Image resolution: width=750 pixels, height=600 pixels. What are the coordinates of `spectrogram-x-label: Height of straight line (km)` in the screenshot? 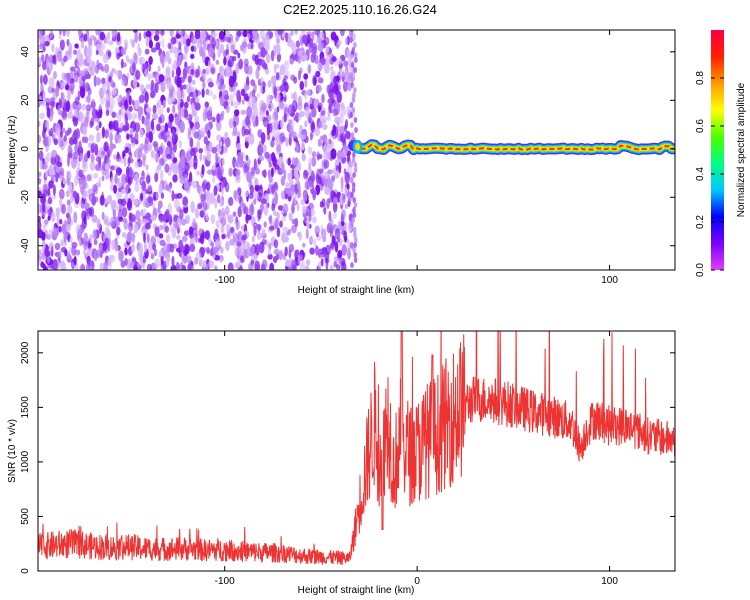 It's located at (356, 290).